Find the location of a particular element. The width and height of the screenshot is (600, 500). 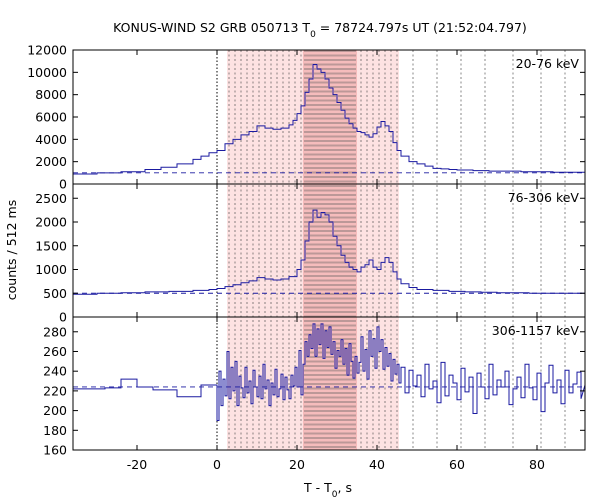

y-tick-label: 8000 is located at coordinates (51, 94).